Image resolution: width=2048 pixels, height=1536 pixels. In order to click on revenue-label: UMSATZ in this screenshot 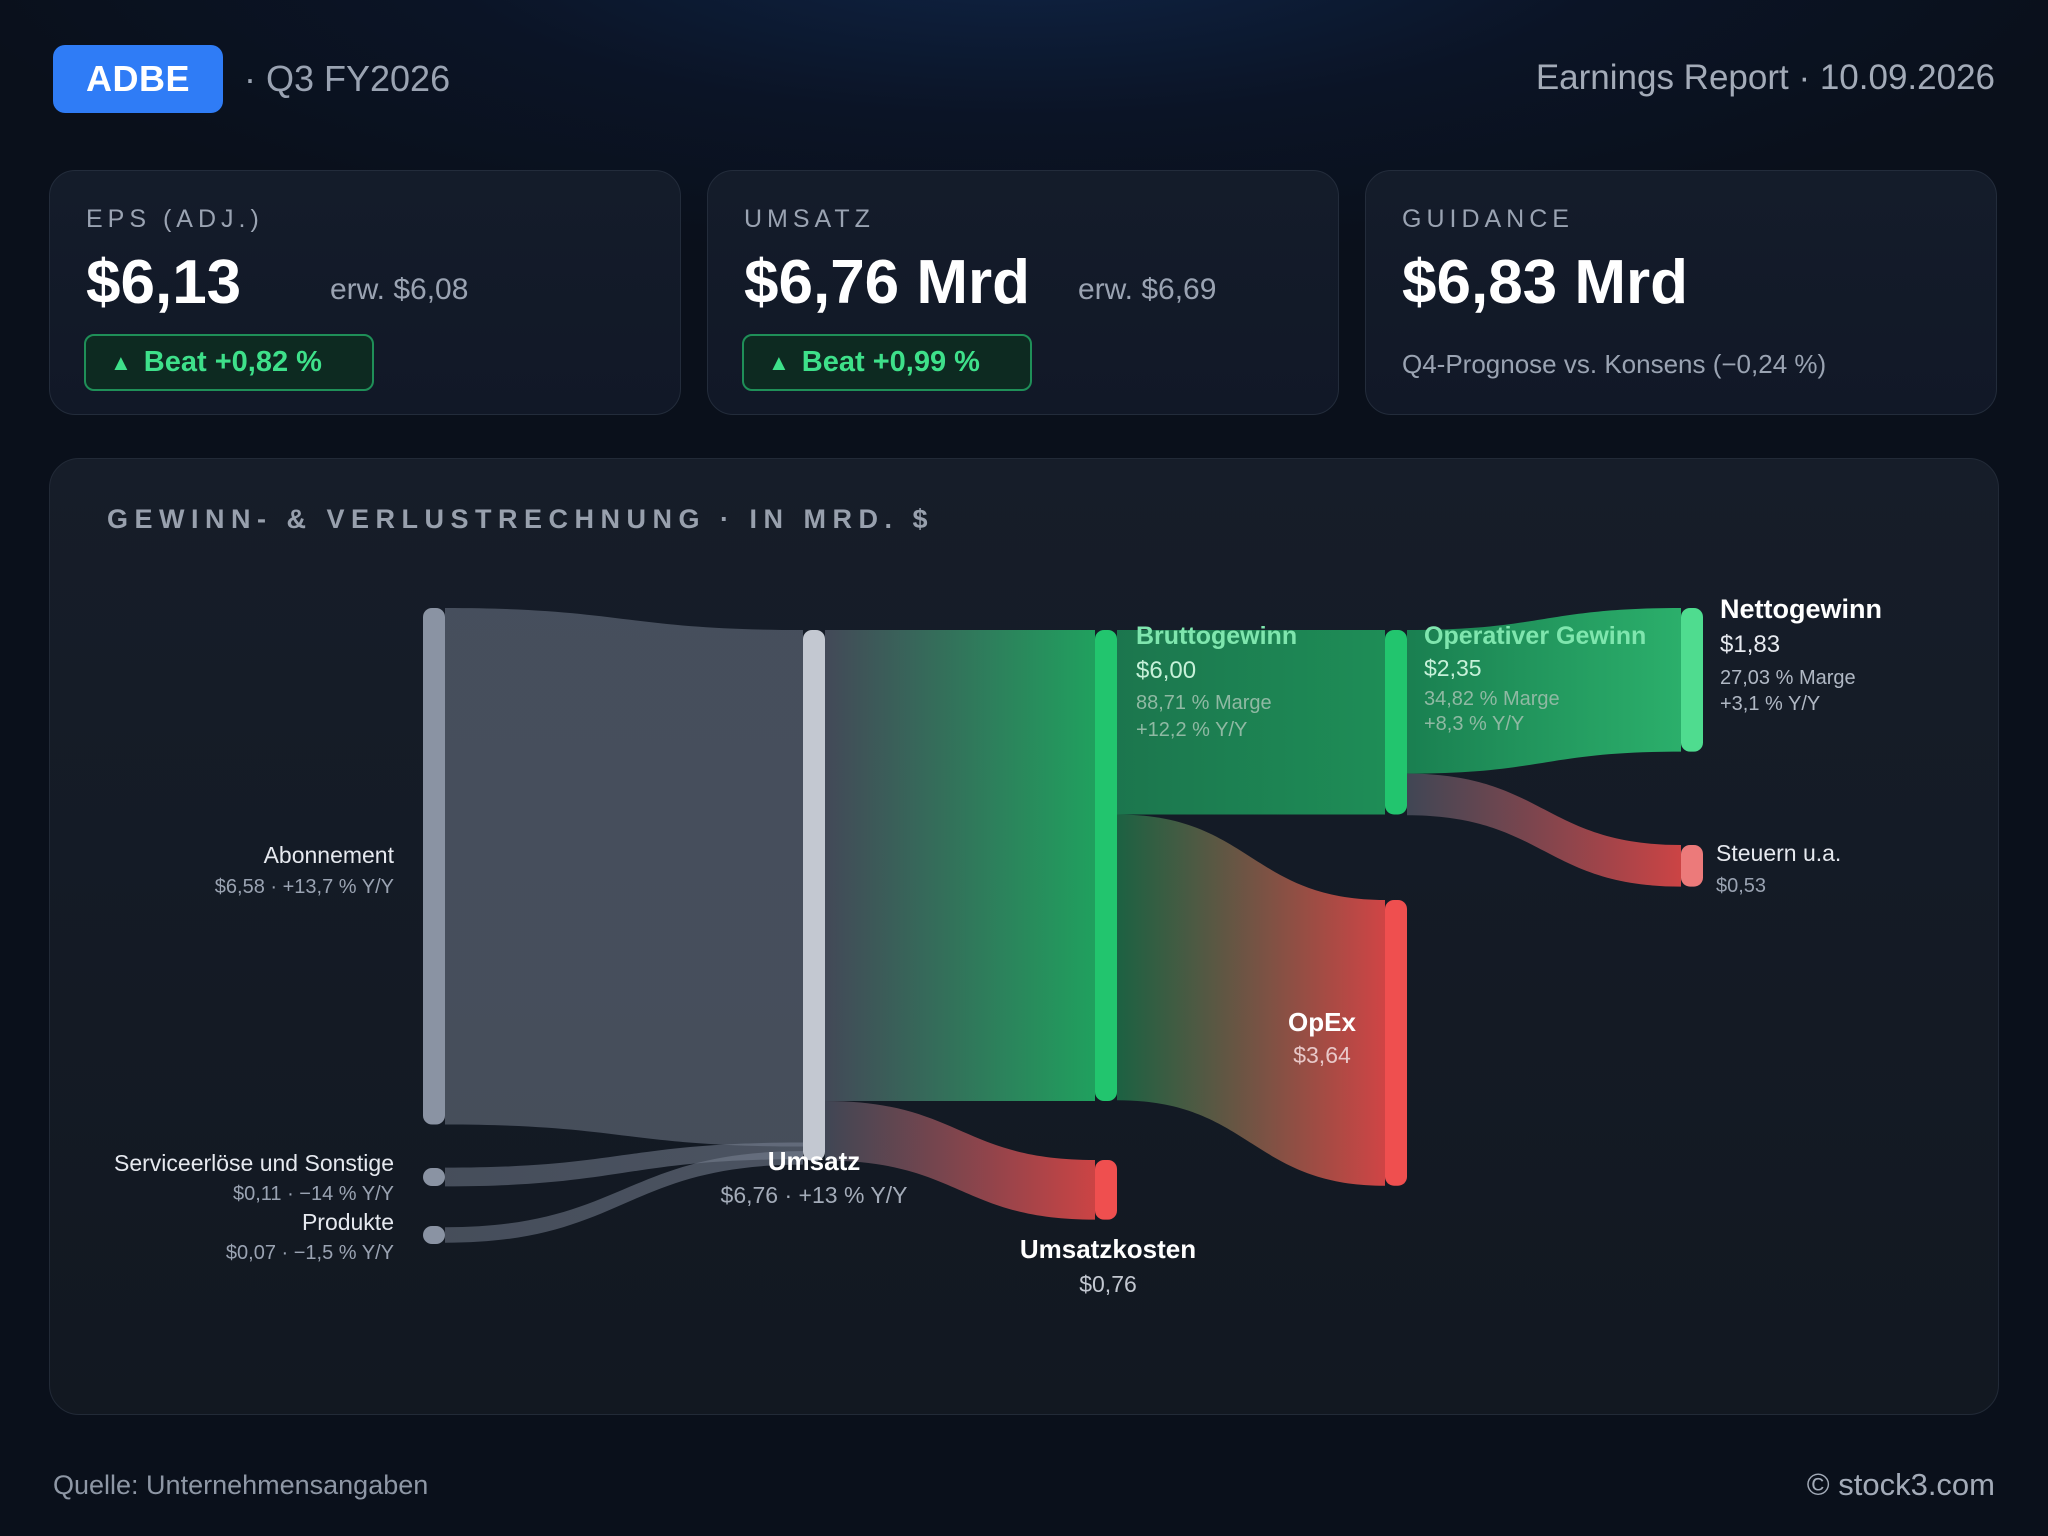, I will do `click(809, 219)`.